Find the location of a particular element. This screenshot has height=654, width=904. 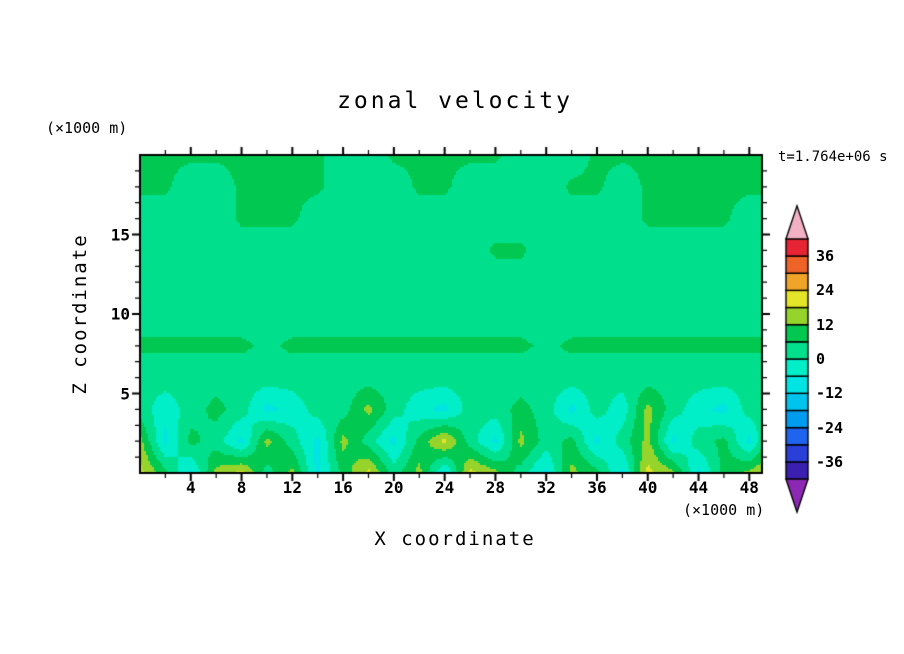

colorbar-label: 24 is located at coordinates (825, 290).